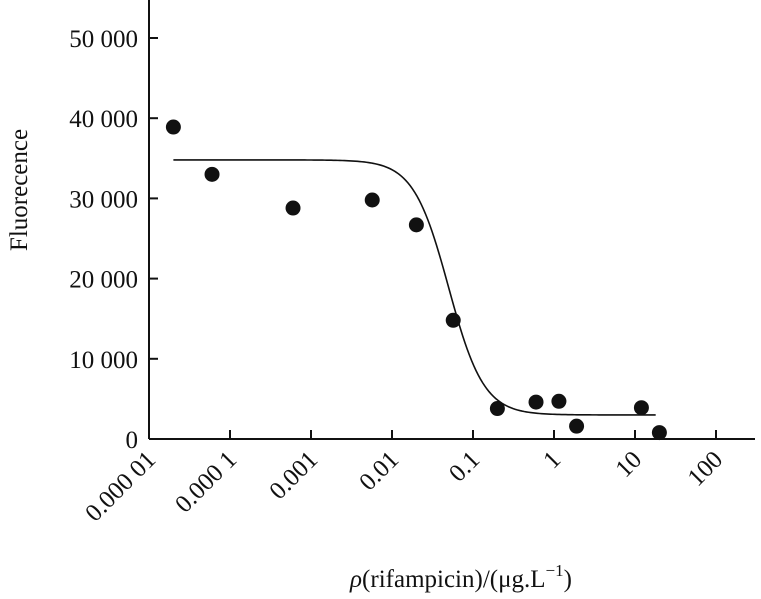 The image size is (761, 599). I want to click on y-tick-label: 40 000, so click(103, 119).